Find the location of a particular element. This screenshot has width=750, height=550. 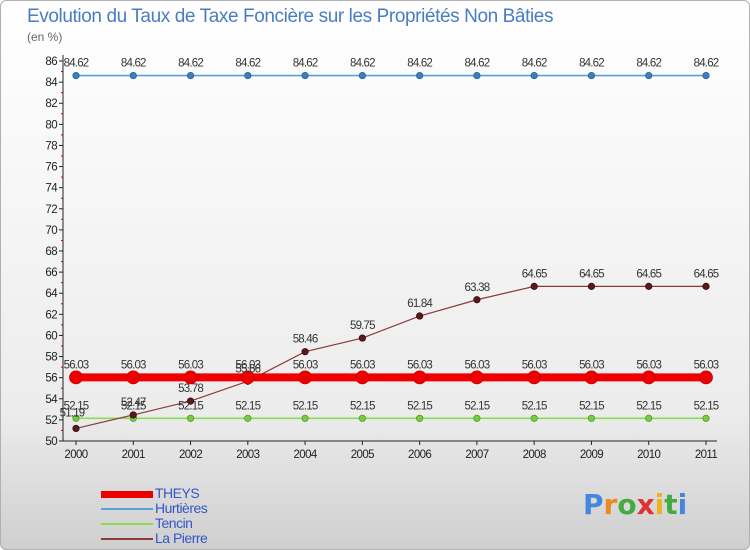

y-tick-label: 70 is located at coordinates (51, 231).